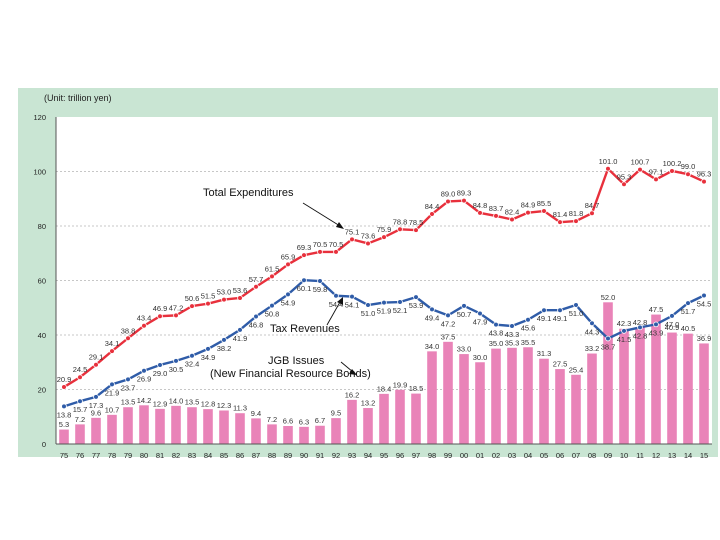 Image resolution: width=720 pixels, height=540 pixels. What do you see at coordinates (416, 222) in the screenshot?
I see `total-expenditures-label: 78.5` at bounding box center [416, 222].